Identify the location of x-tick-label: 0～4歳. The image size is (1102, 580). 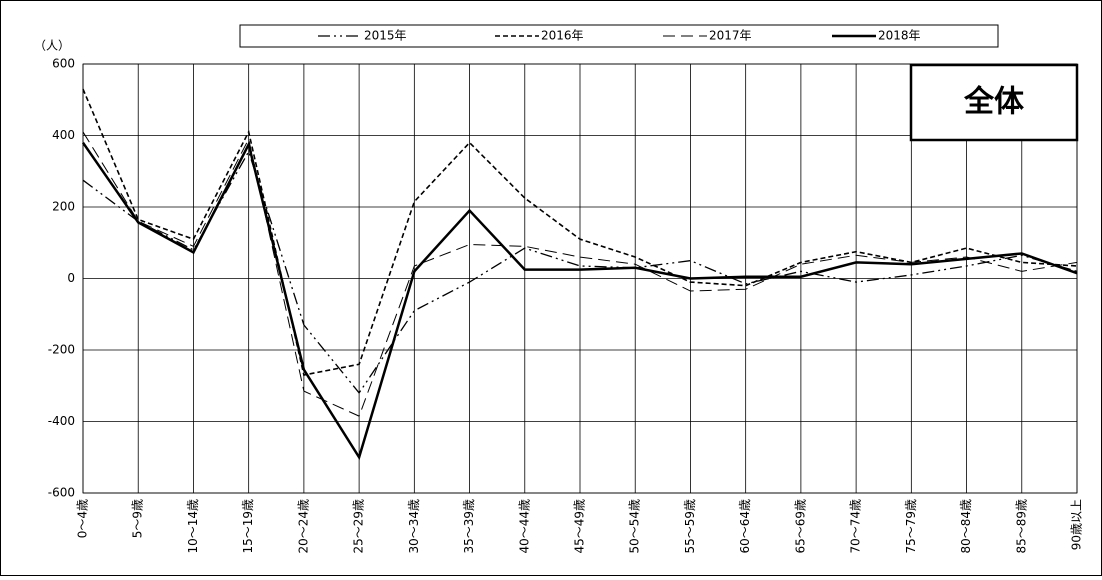
(83, 518).